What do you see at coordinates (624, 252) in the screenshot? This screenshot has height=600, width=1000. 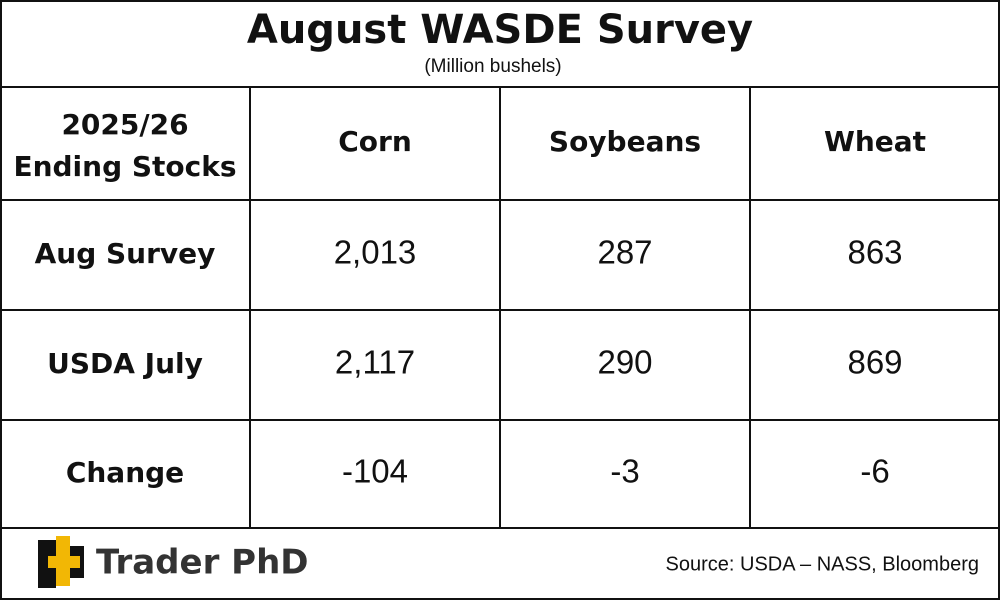 I see `cell-value: 287` at bounding box center [624, 252].